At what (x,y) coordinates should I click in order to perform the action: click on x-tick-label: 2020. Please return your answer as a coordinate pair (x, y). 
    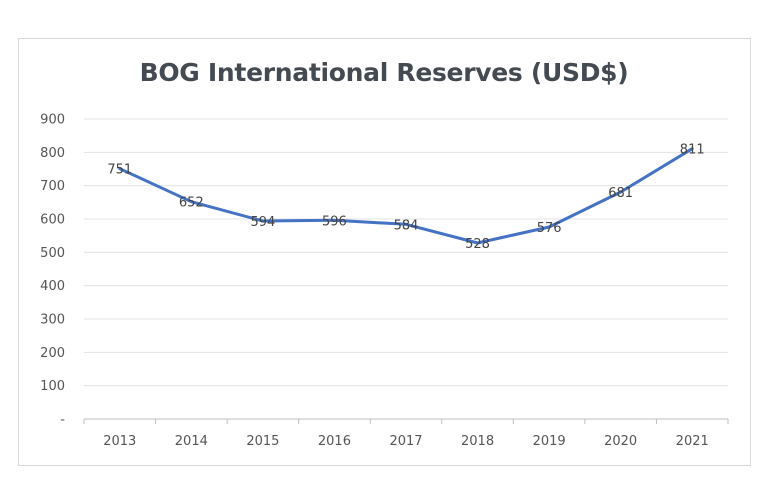
    Looking at the image, I should click on (620, 441).